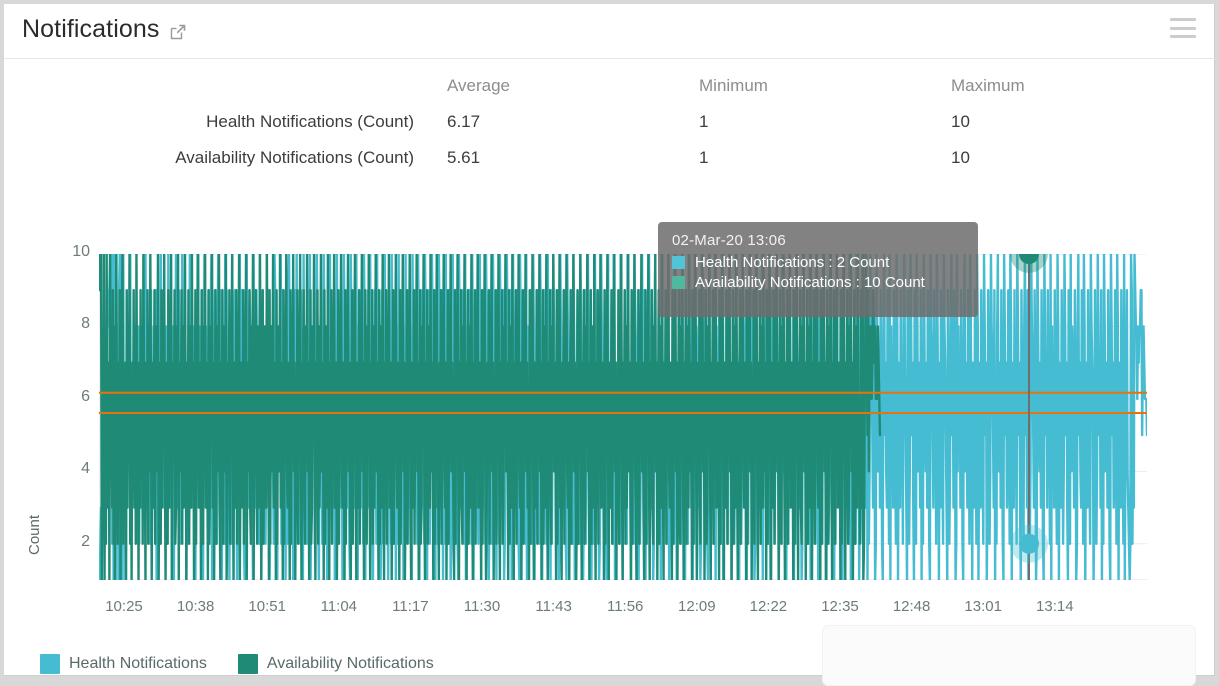 Image resolution: width=1219 pixels, height=686 pixels. Describe the element at coordinates (678, 262) in the screenshot. I see `tooltip-swatch-health` at that location.